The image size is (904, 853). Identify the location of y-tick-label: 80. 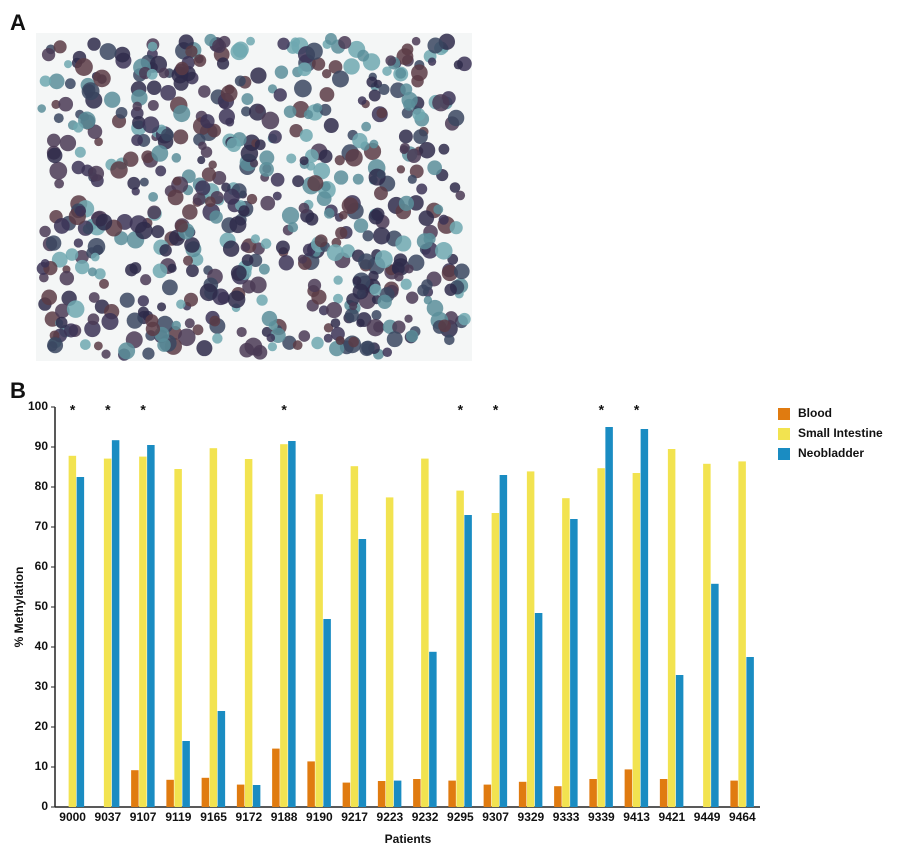
(42, 486).